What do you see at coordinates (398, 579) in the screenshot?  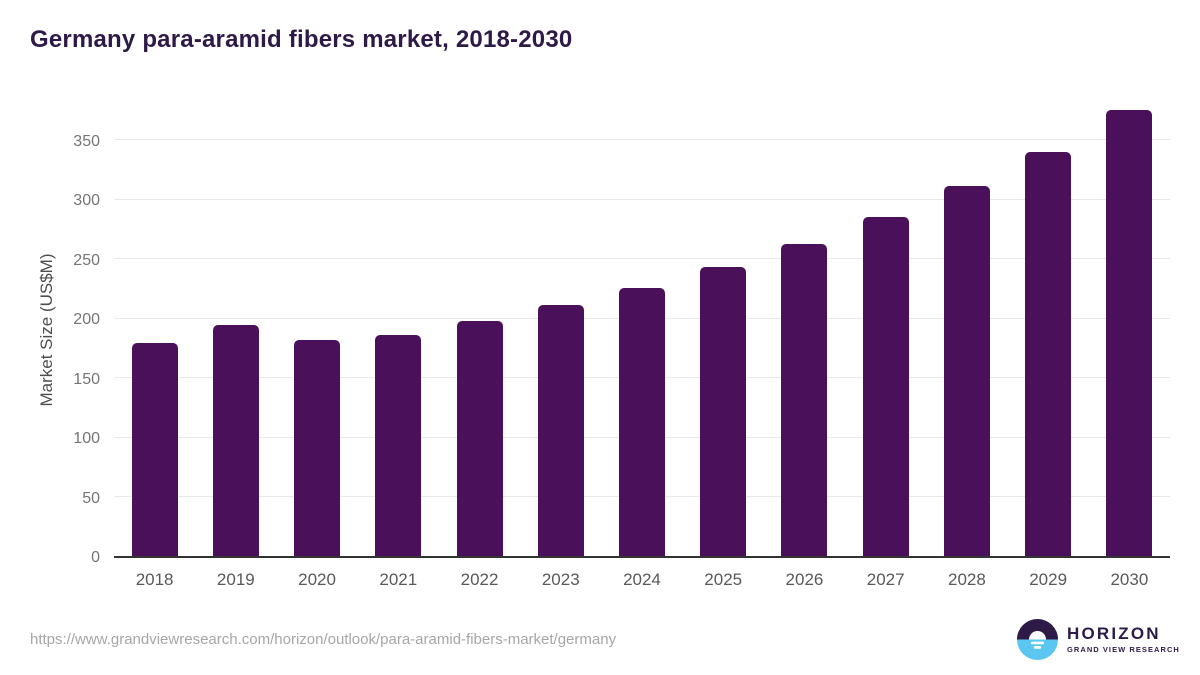 I see `x-tick-2021: 2021` at bounding box center [398, 579].